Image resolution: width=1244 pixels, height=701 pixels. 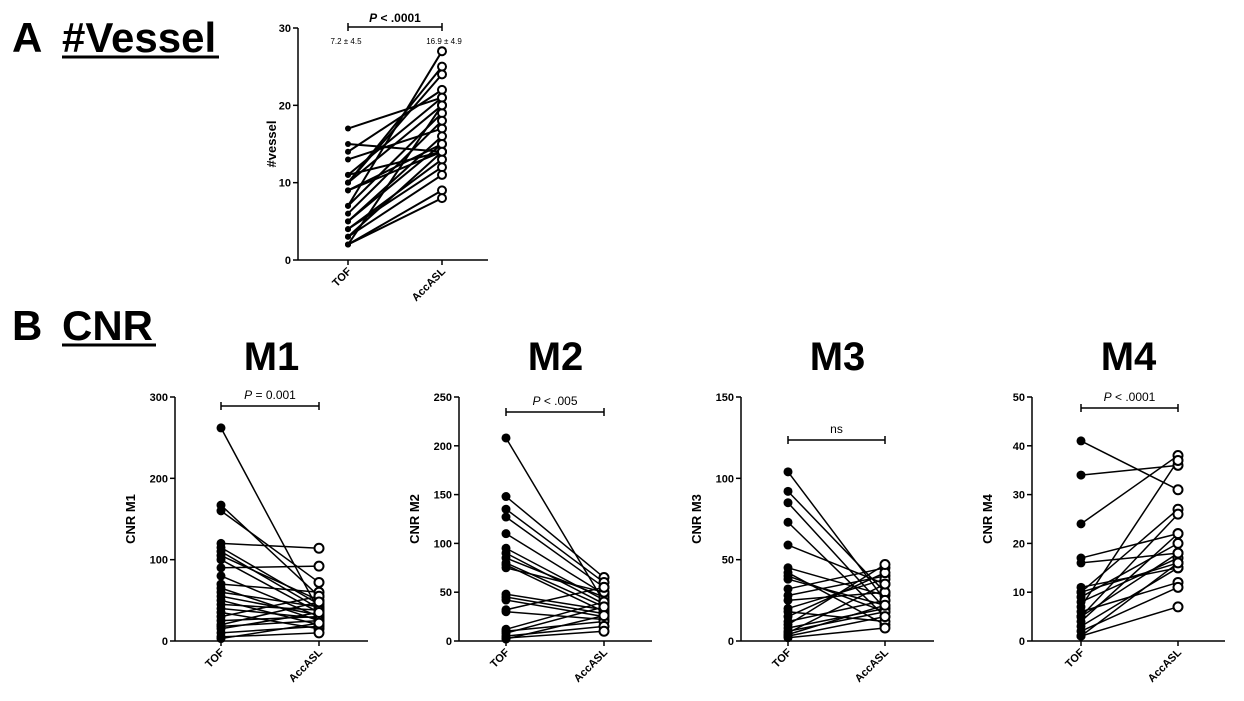 What do you see at coordinates (443, 398) in the screenshot?
I see `y-tick-label: 250` at bounding box center [443, 398].